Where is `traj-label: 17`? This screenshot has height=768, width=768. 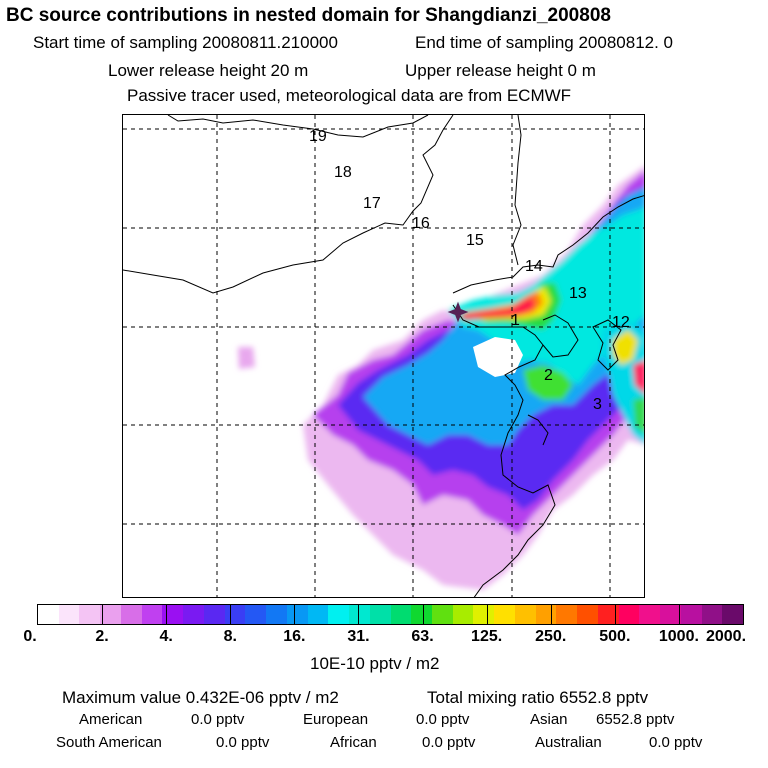 traj-label: 17 is located at coordinates (372, 203).